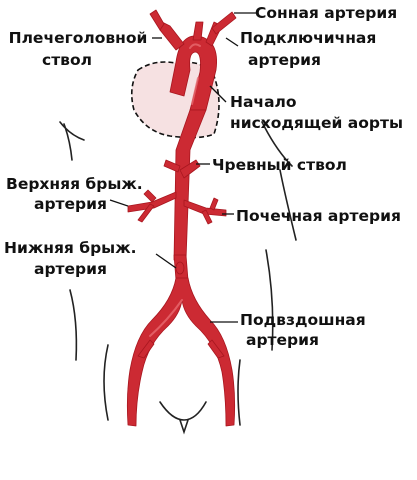 The width and height of the screenshot is (417, 480). Describe the element at coordinates (70, 204) in the screenshot. I see `label-superior-mesenteric-line2: артерия` at that location.